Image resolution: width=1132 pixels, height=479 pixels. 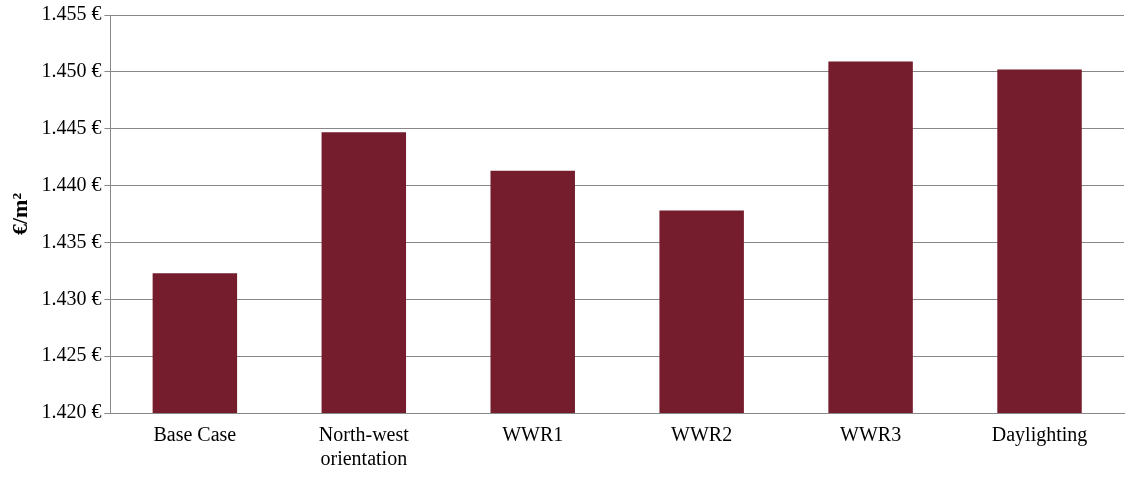 I want to click on x-tick-label: WWR2, so click(x=702, y=434).